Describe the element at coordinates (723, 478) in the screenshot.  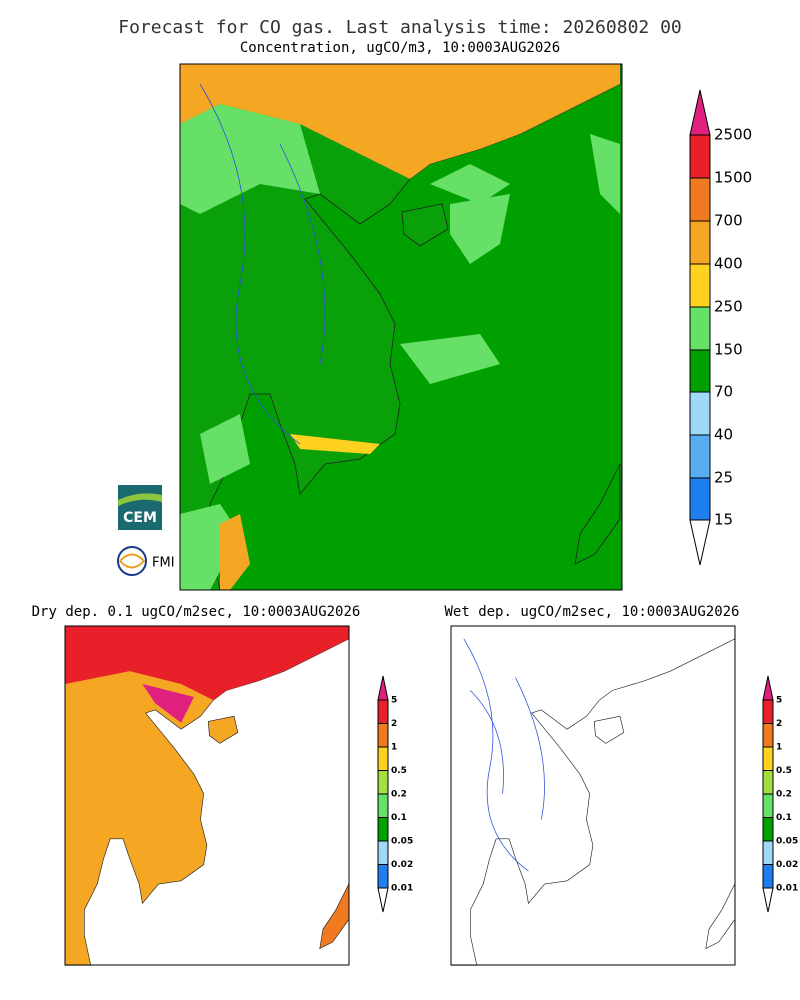
I see `legend-label: 25` at that location.